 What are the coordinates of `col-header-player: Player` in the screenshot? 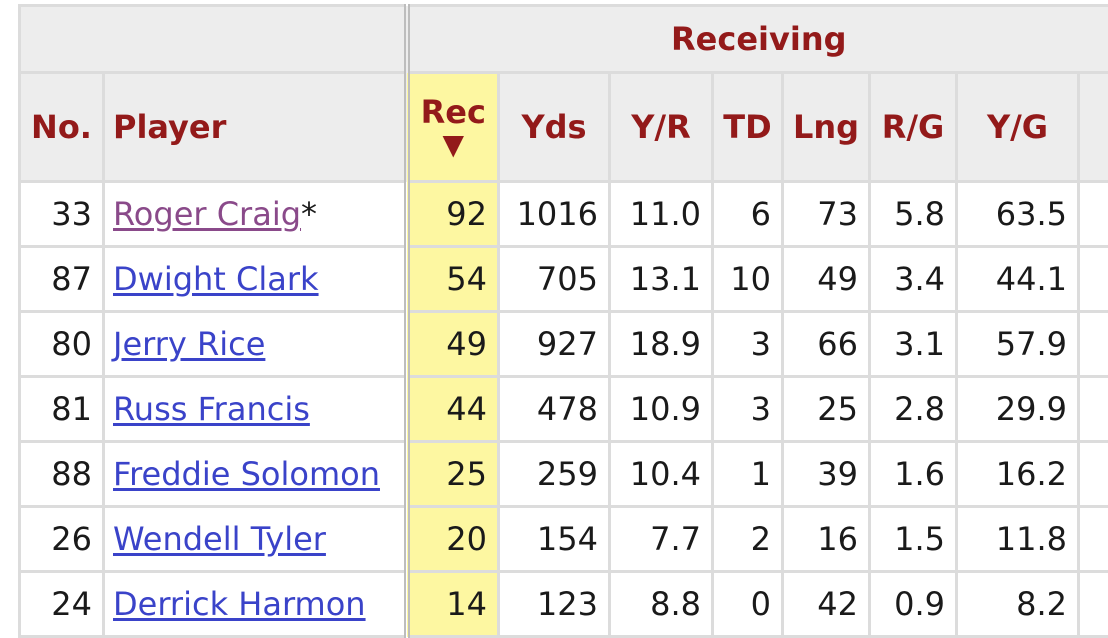 It's located at (255, 127).